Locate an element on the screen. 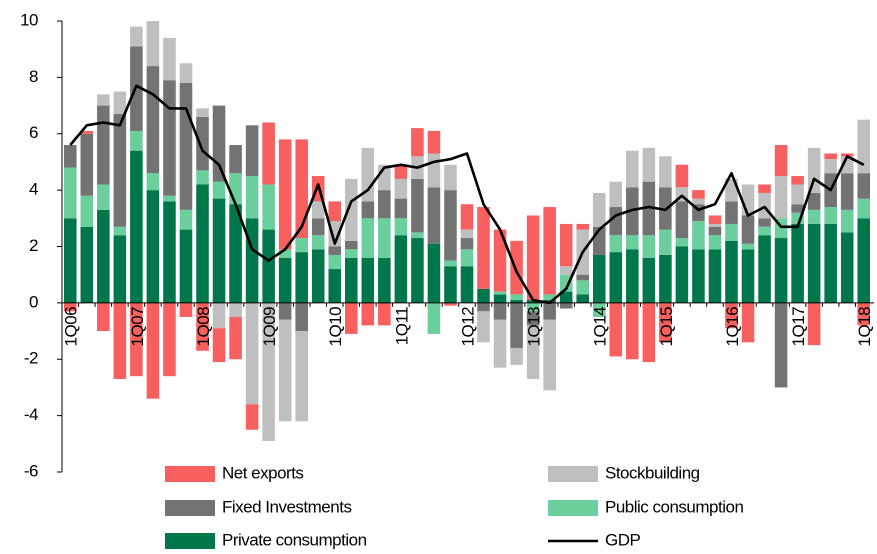 The height and width of the screenshot is (554, 877). legend-label: Fixed Investments is located at coordinates (286, 506).